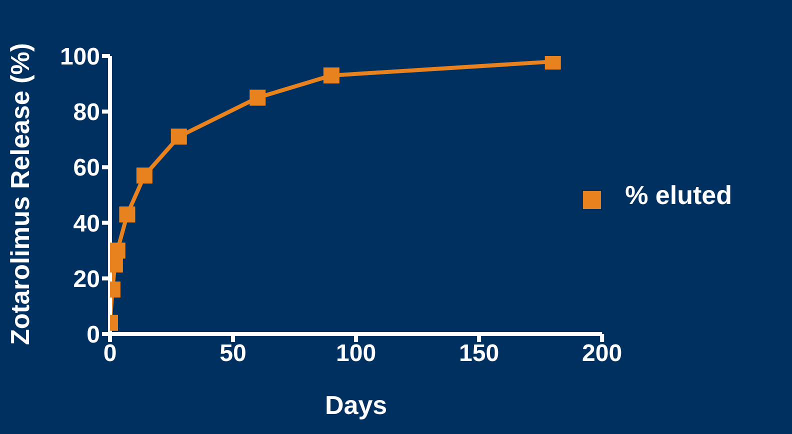 This screenshot has height=434, width=792. Describe the element at coordinates (233, 354) in the screenshot. I see `x-tick-label: 50` at that location.